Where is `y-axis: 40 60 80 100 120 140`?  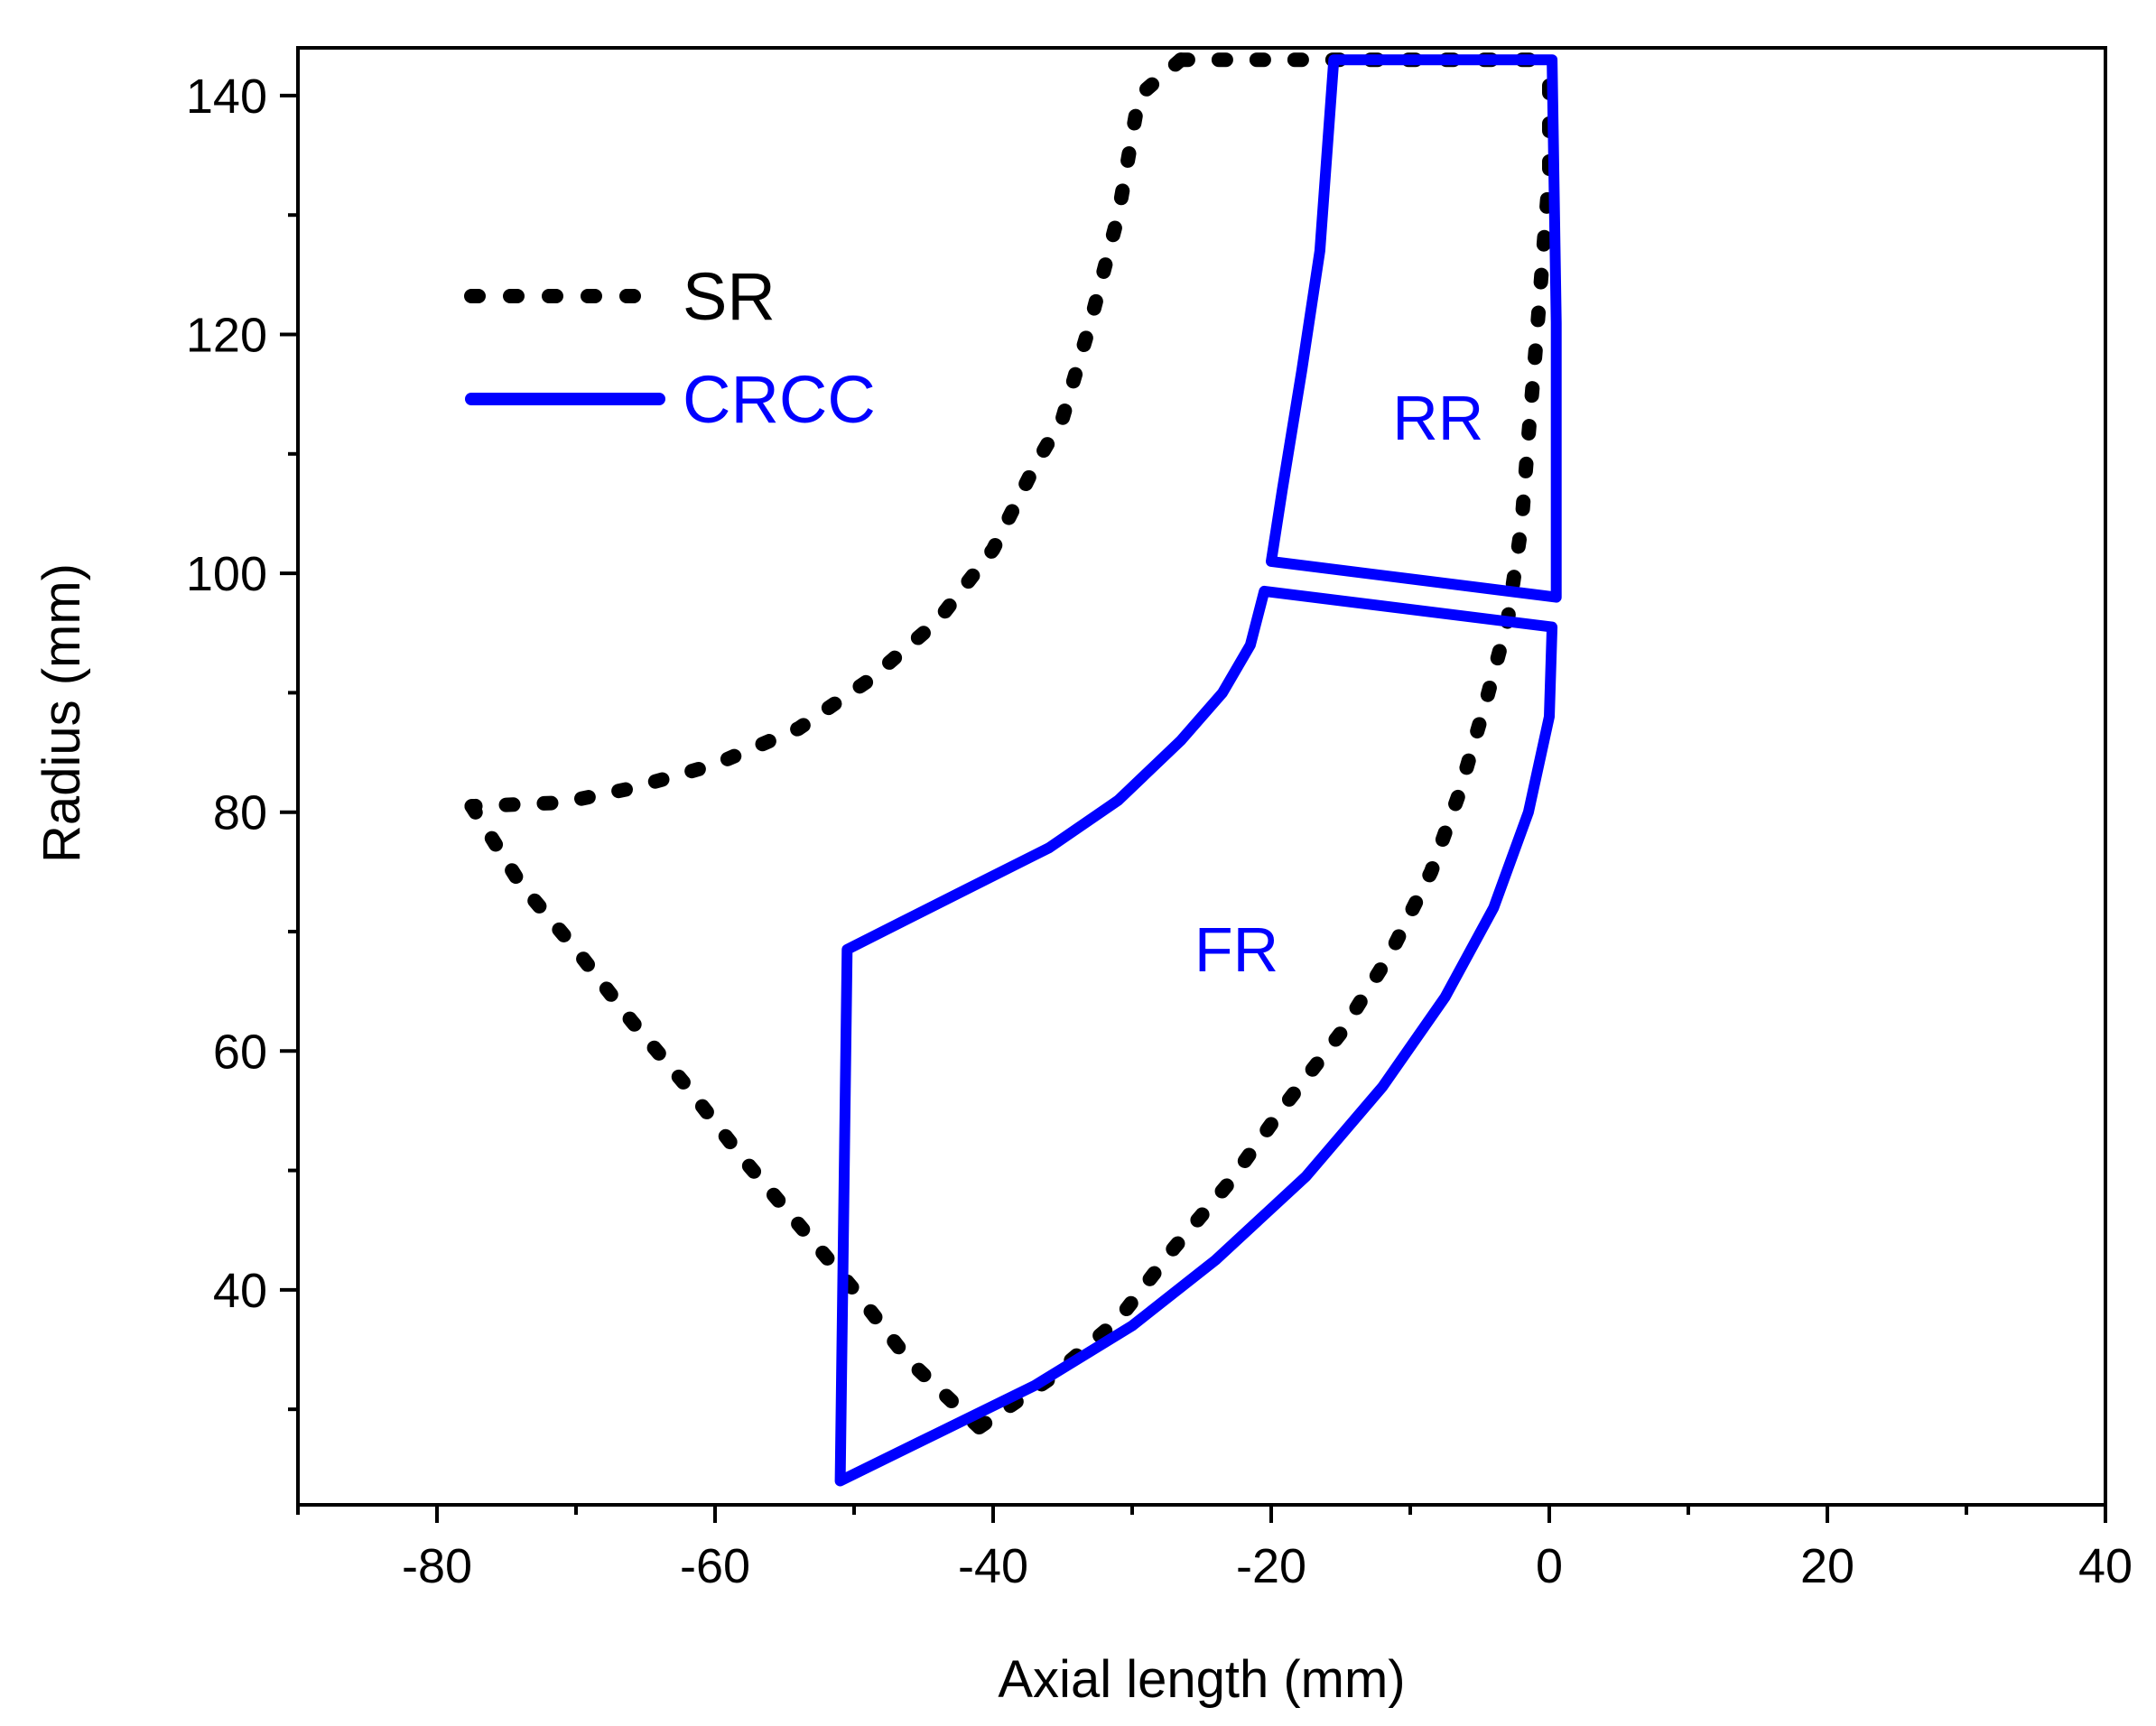 y-axis: 40 60 80 100 120 140 is located at coordinates (242, 741).